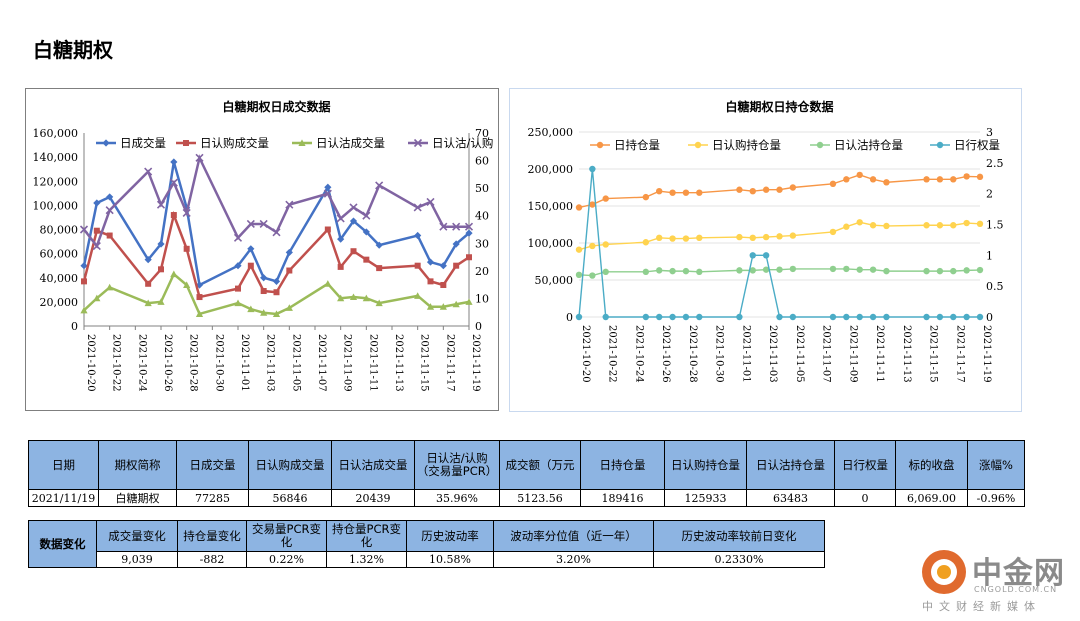  What do you see at coordinates (338, 143) in the screenshot?
I see `legend-item: 日认沽成交量` at bounding box center [338, 143].